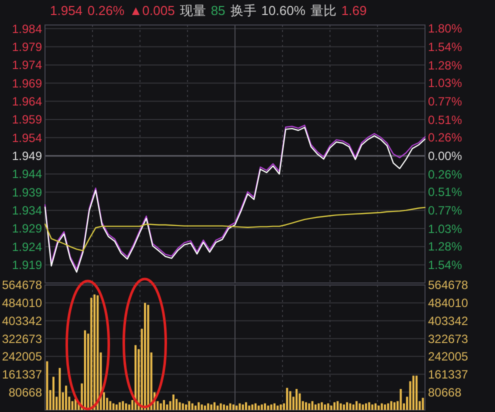 This screenshot has width=495, height=412. I want to click on y-tick-label: 403342, so click(22, 321).